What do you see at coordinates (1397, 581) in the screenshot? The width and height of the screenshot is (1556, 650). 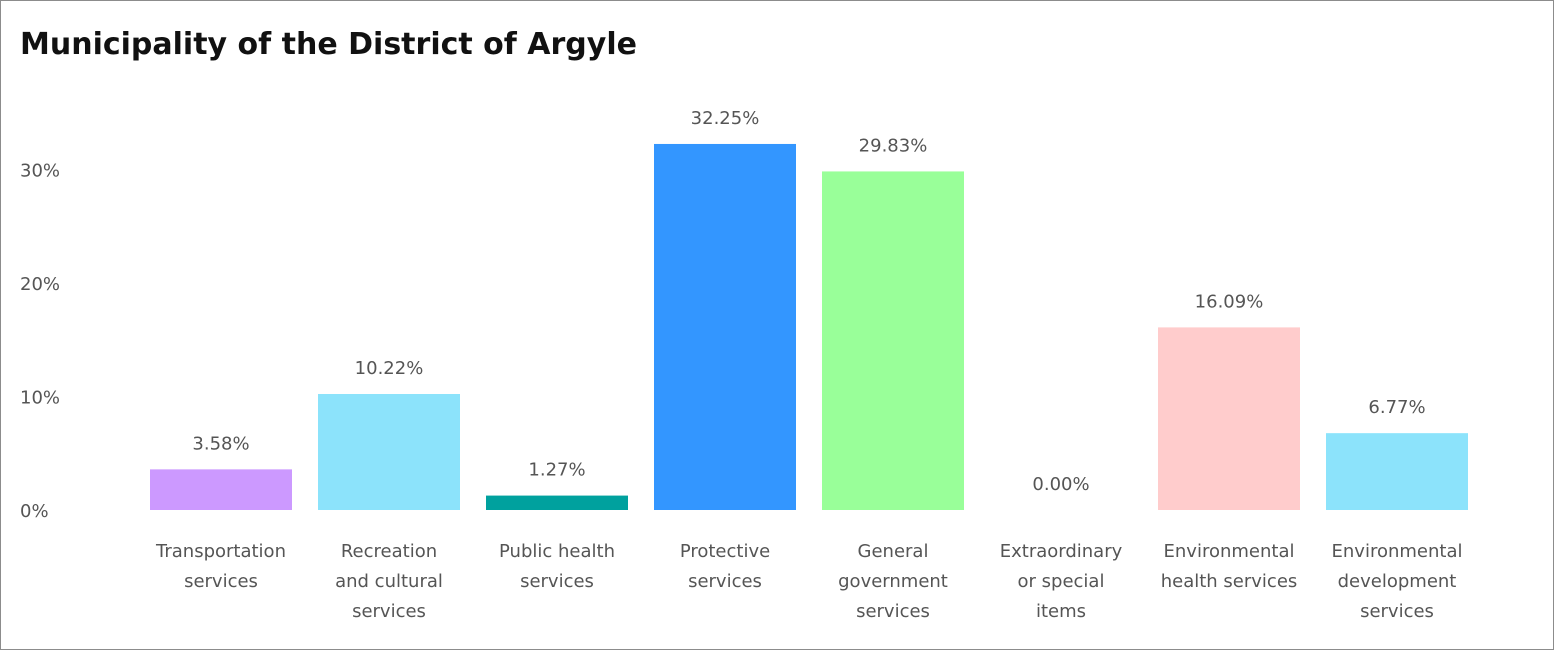 I see `category-label: development` at bounding box center [1397, 581].